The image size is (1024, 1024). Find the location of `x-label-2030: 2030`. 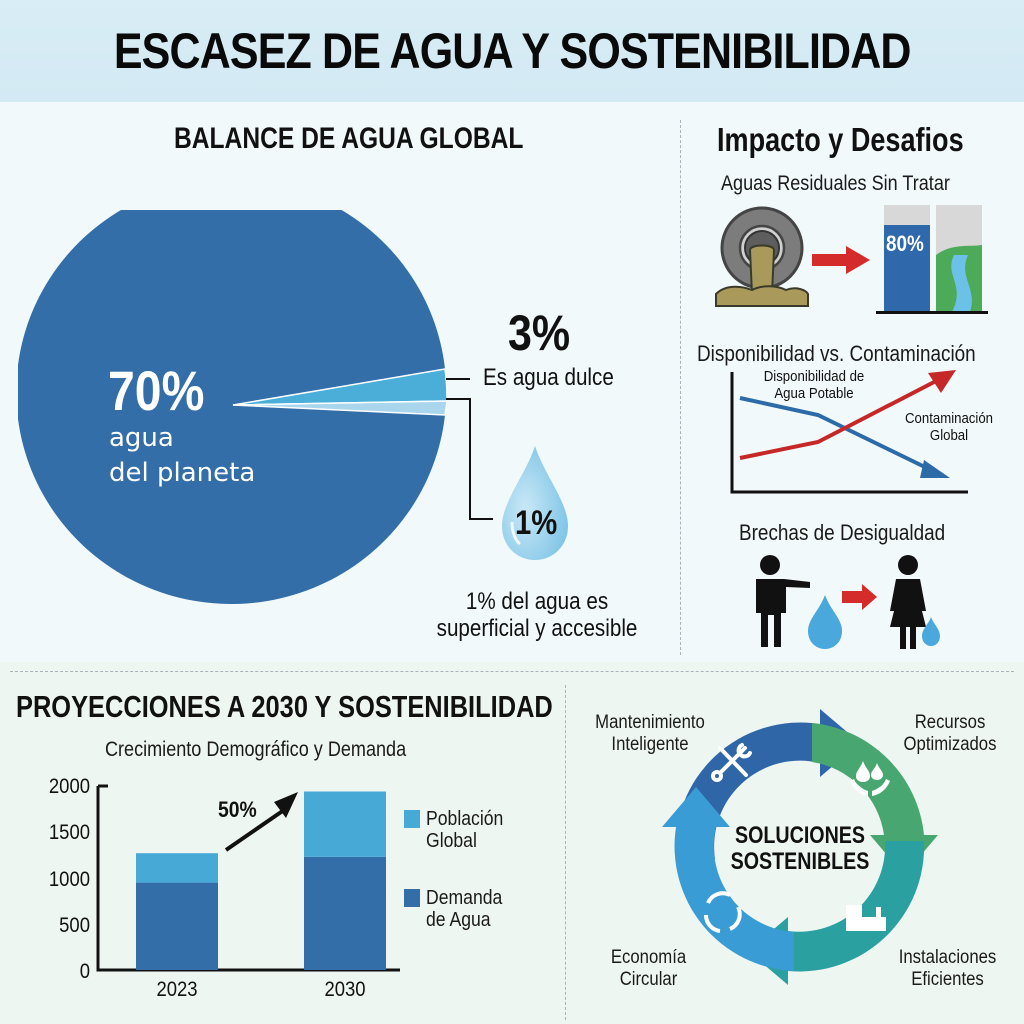

x-label-2030: 2030 is located at coordinates (345, 989).